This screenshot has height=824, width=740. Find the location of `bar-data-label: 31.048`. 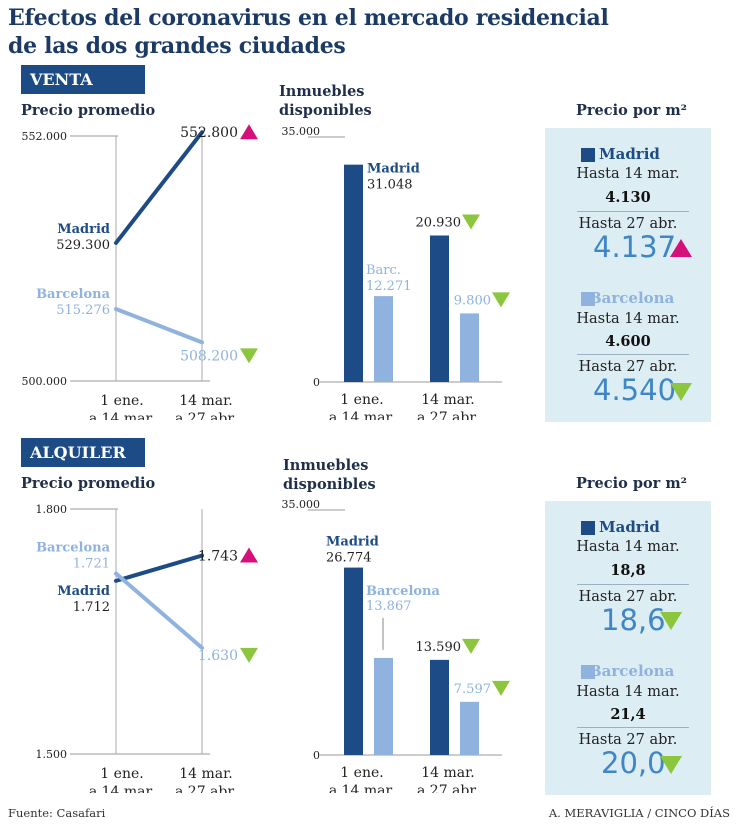

bar-data-label: 31.048 is located at coordinates (390, 185).